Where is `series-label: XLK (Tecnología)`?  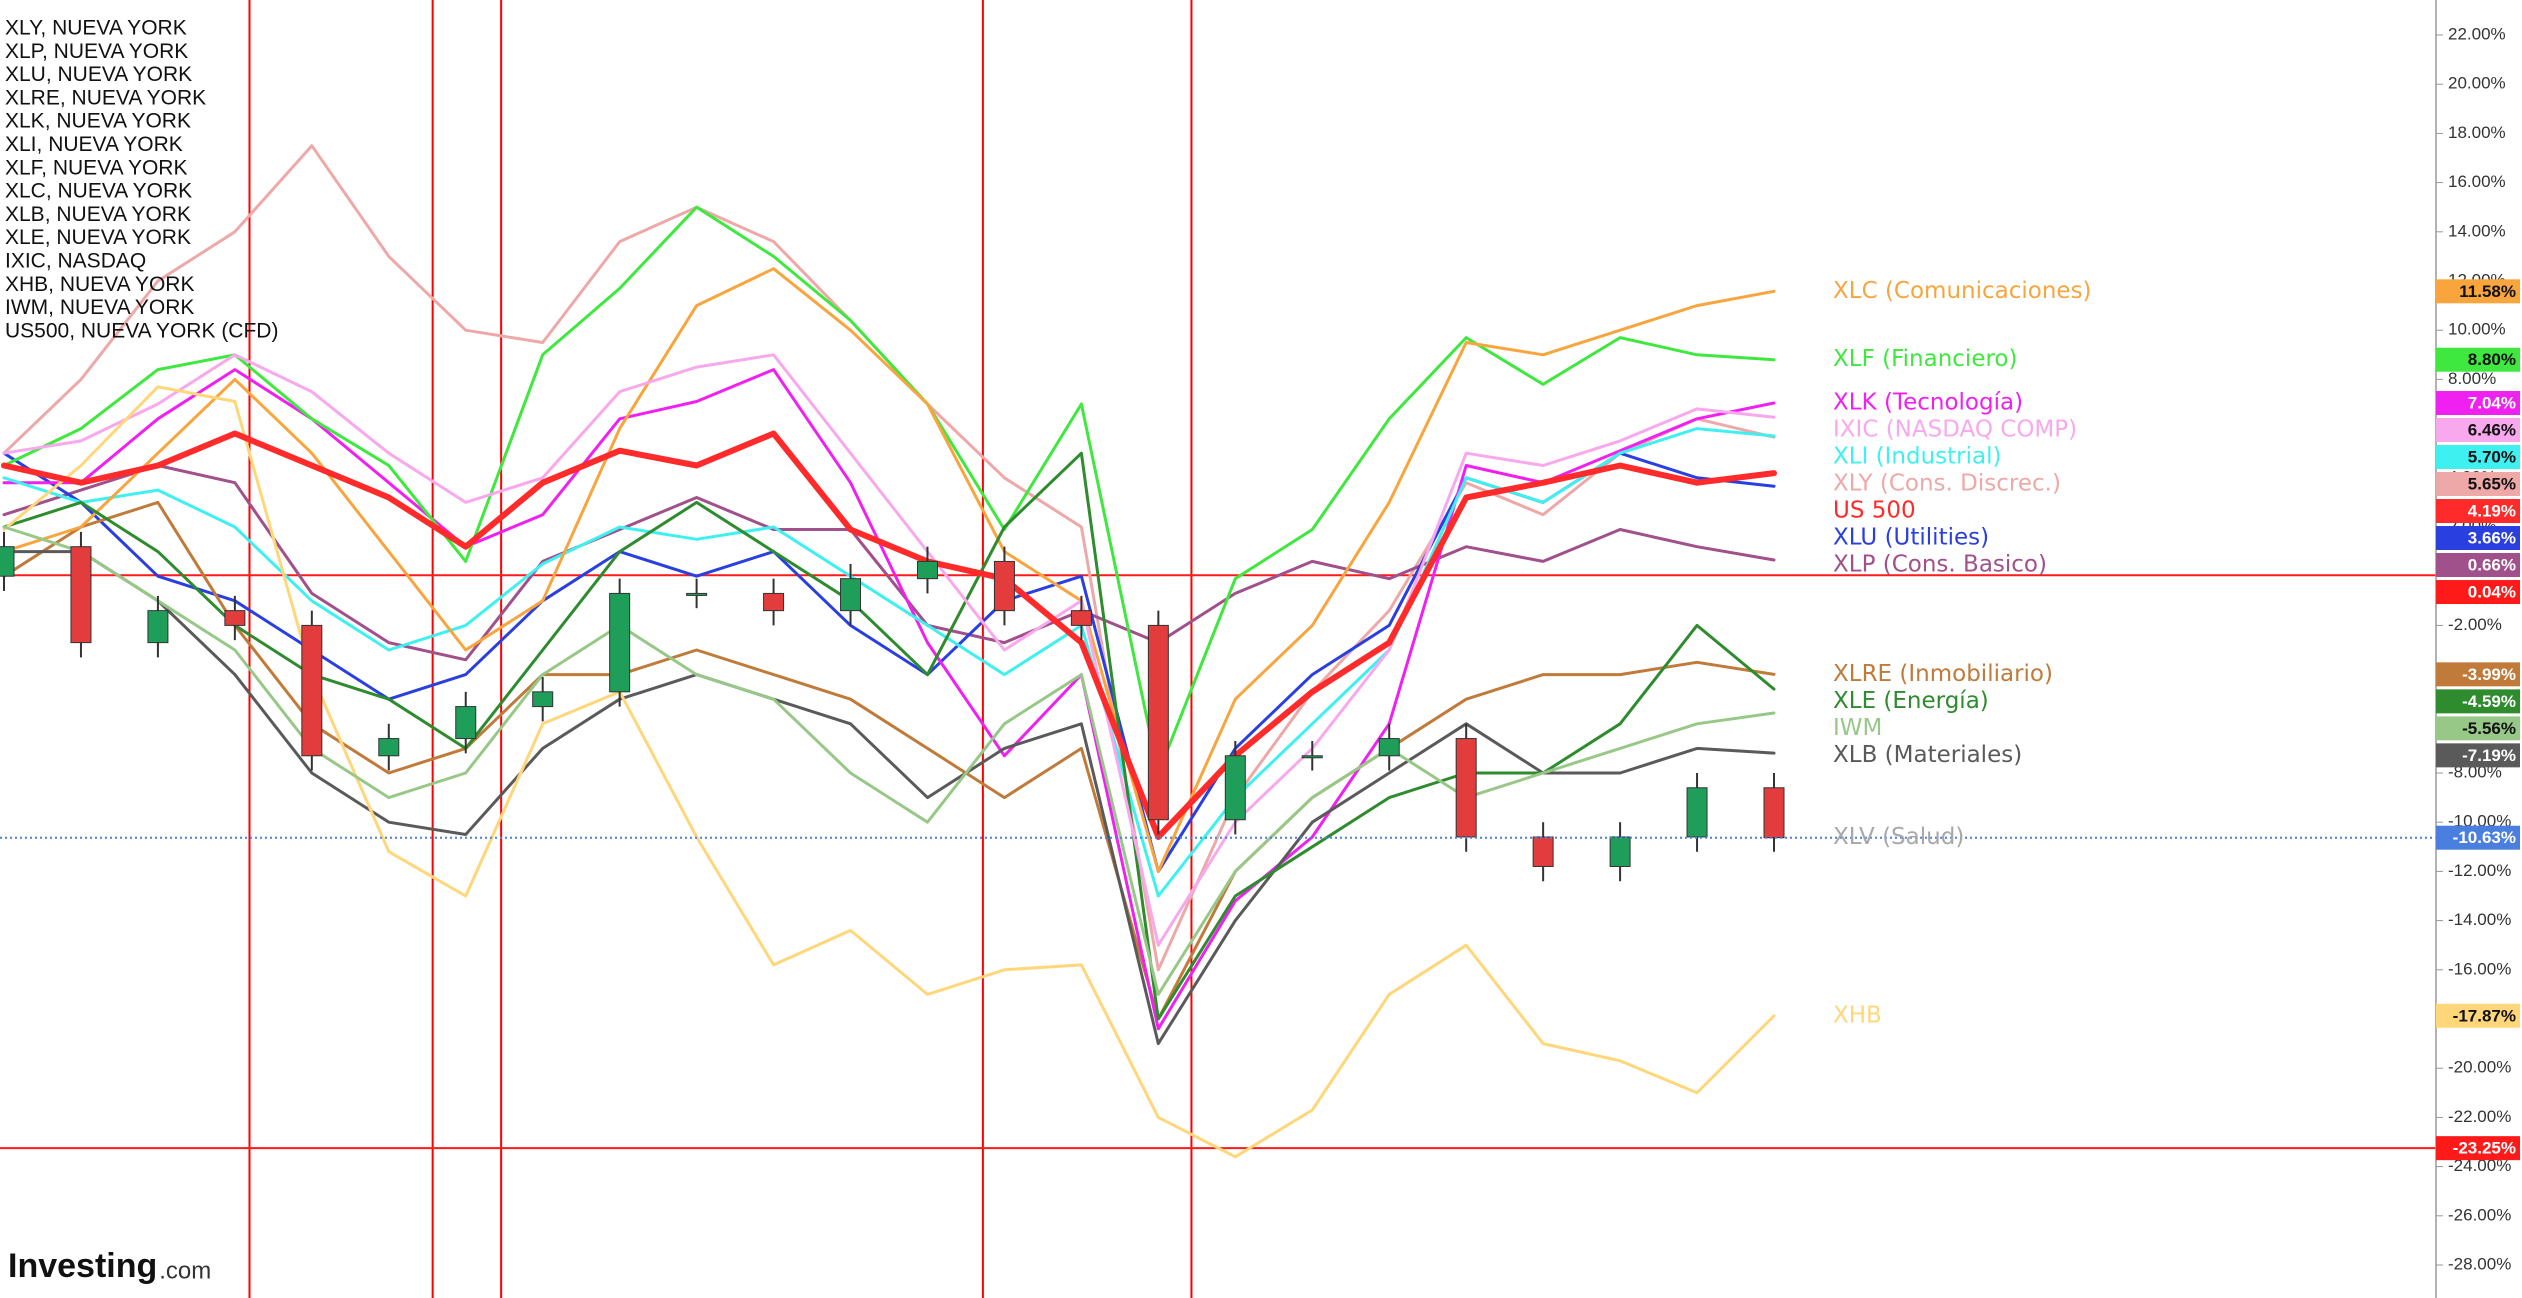 series-label: XLK (Tecnología) is located at coordinates (1928, 403).